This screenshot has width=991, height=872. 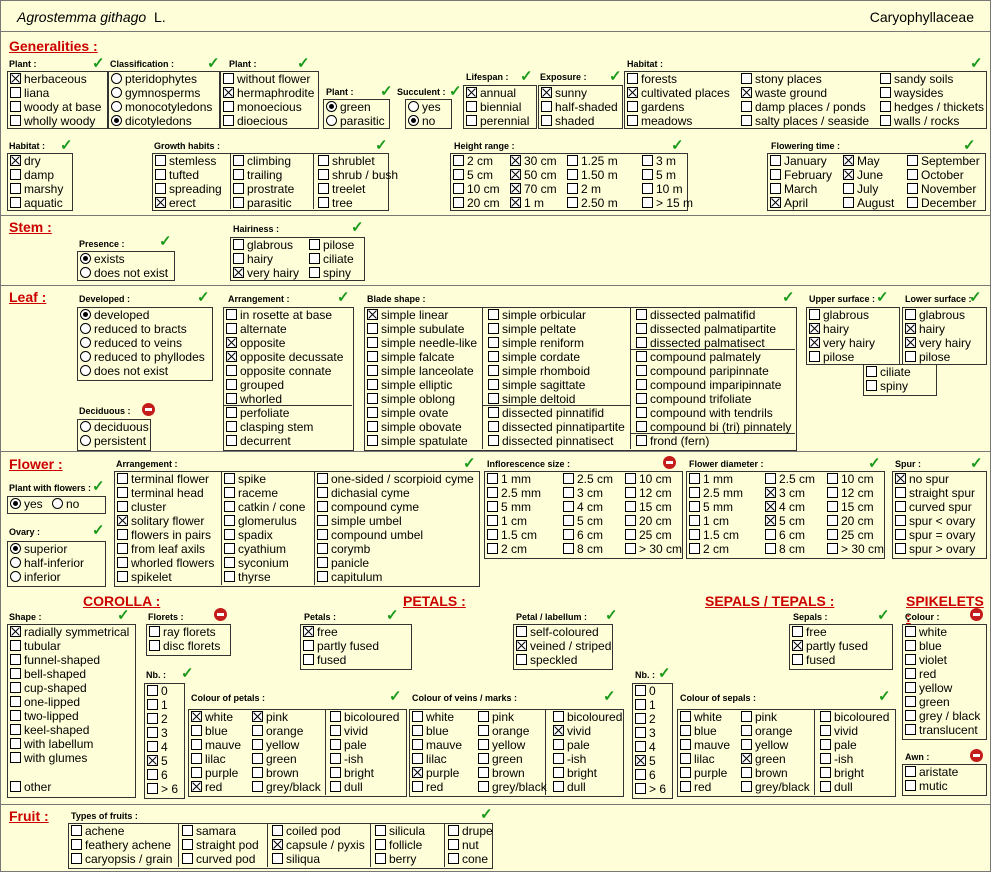 What do you see at coordinates (124, 371) in the screenshot?
I see `developed-option-does-not-exist: does not exist` at bounding box center [124, 371].